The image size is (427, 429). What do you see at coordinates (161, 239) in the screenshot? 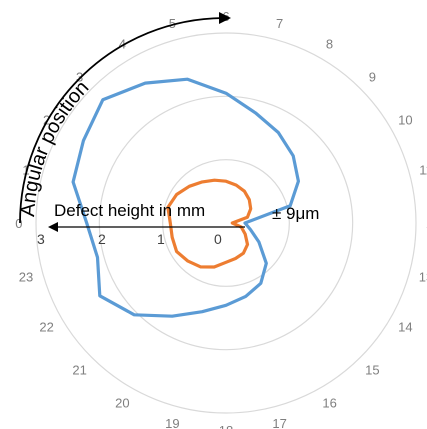
I see `radial-tick-1: 1` at bounding box center [161, 239].